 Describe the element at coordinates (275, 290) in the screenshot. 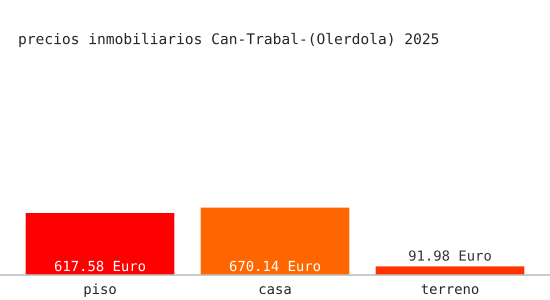

I see `x-tick-label: casa` at that location.